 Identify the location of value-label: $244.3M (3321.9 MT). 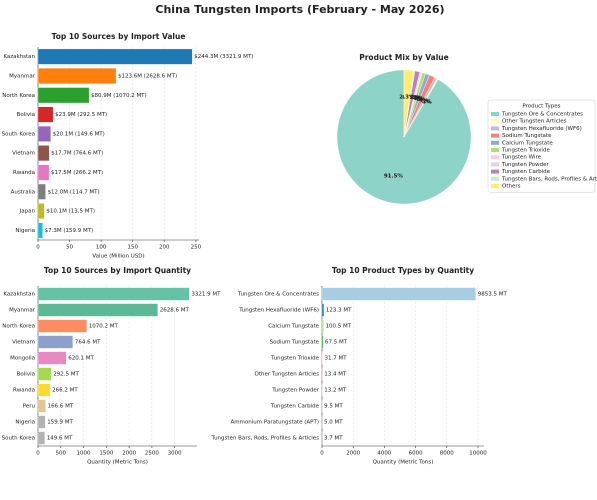
(223, 57).